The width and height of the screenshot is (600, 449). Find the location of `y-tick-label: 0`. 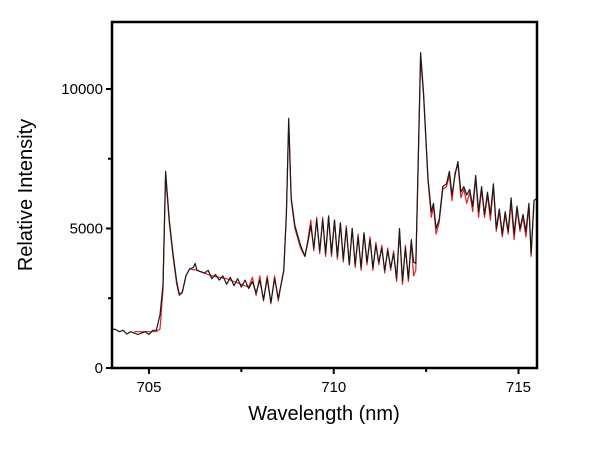

y-tick-label: 0 is located at coordinates (99, 368).